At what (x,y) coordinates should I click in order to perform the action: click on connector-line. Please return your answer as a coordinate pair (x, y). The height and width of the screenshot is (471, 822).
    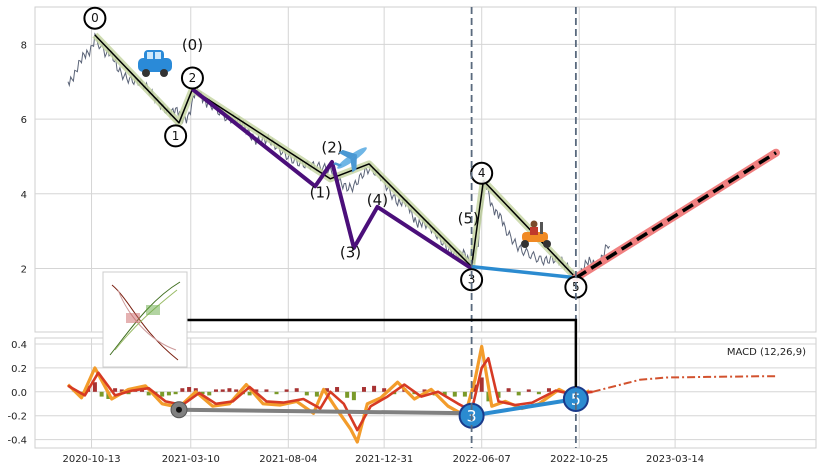
    Looking at the image, I should click on (382, 352).